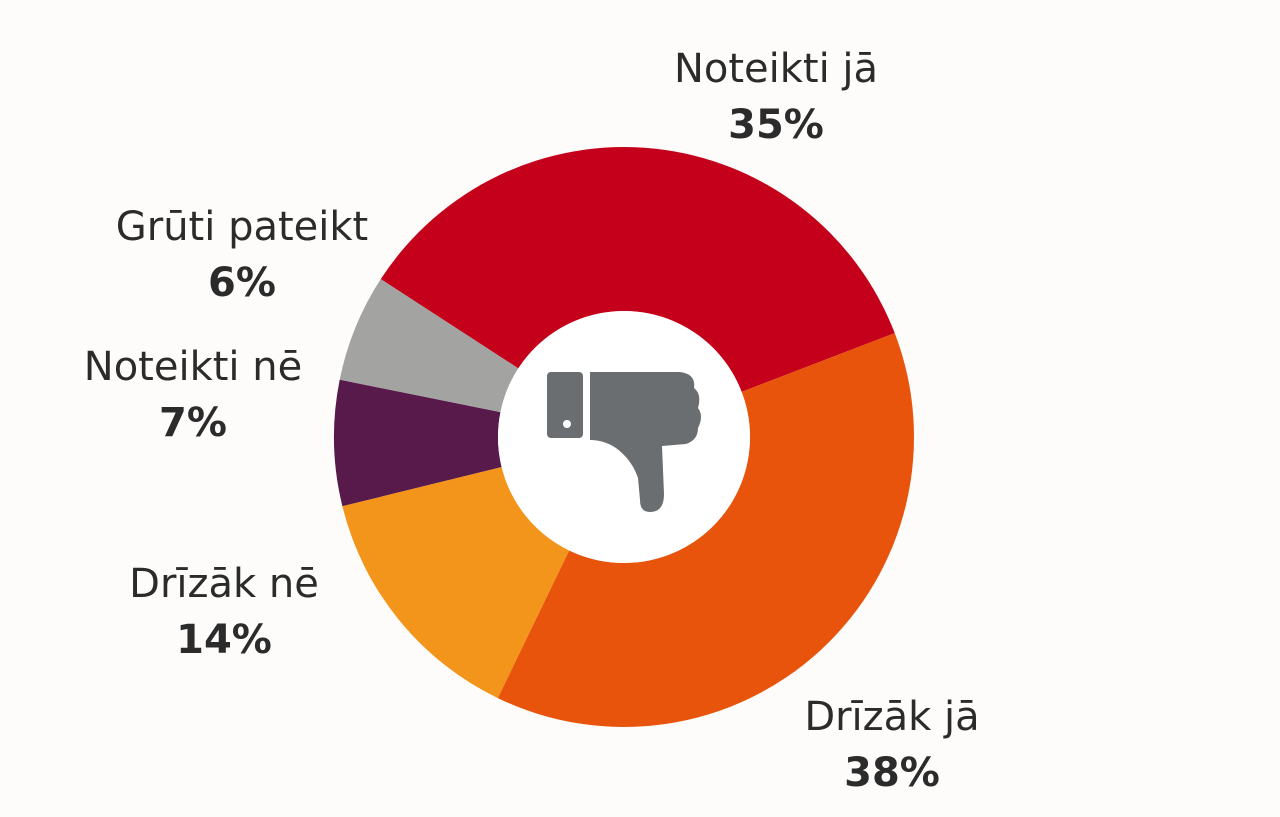 Image resolution: width=1280 pixels, height=817 pixels. Describe the element at coordinates (224, 584) in the screenshot. I see `slice-label-3: Drīzāk nē` at that location.